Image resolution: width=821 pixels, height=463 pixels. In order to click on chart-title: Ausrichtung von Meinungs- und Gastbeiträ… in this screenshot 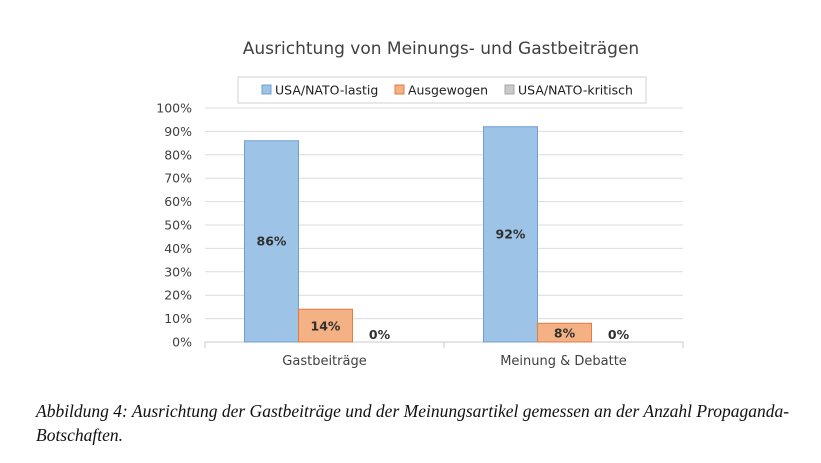, I will do `click(441, 49)`.